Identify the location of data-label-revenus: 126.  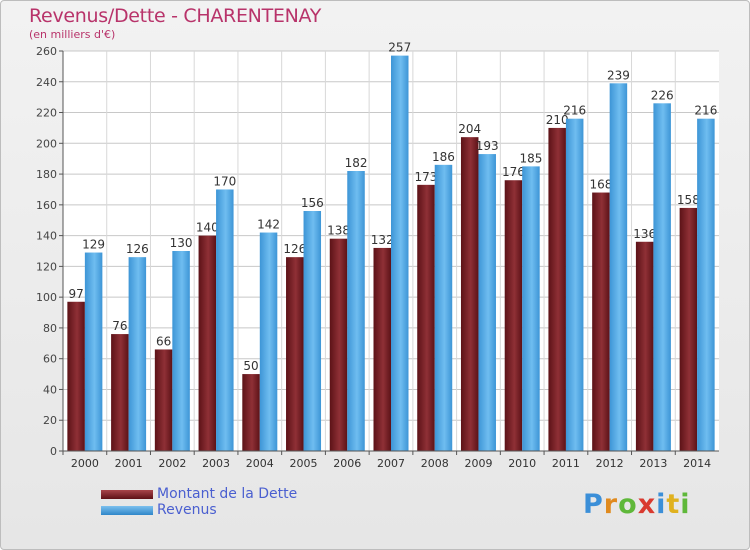
(137, 249).